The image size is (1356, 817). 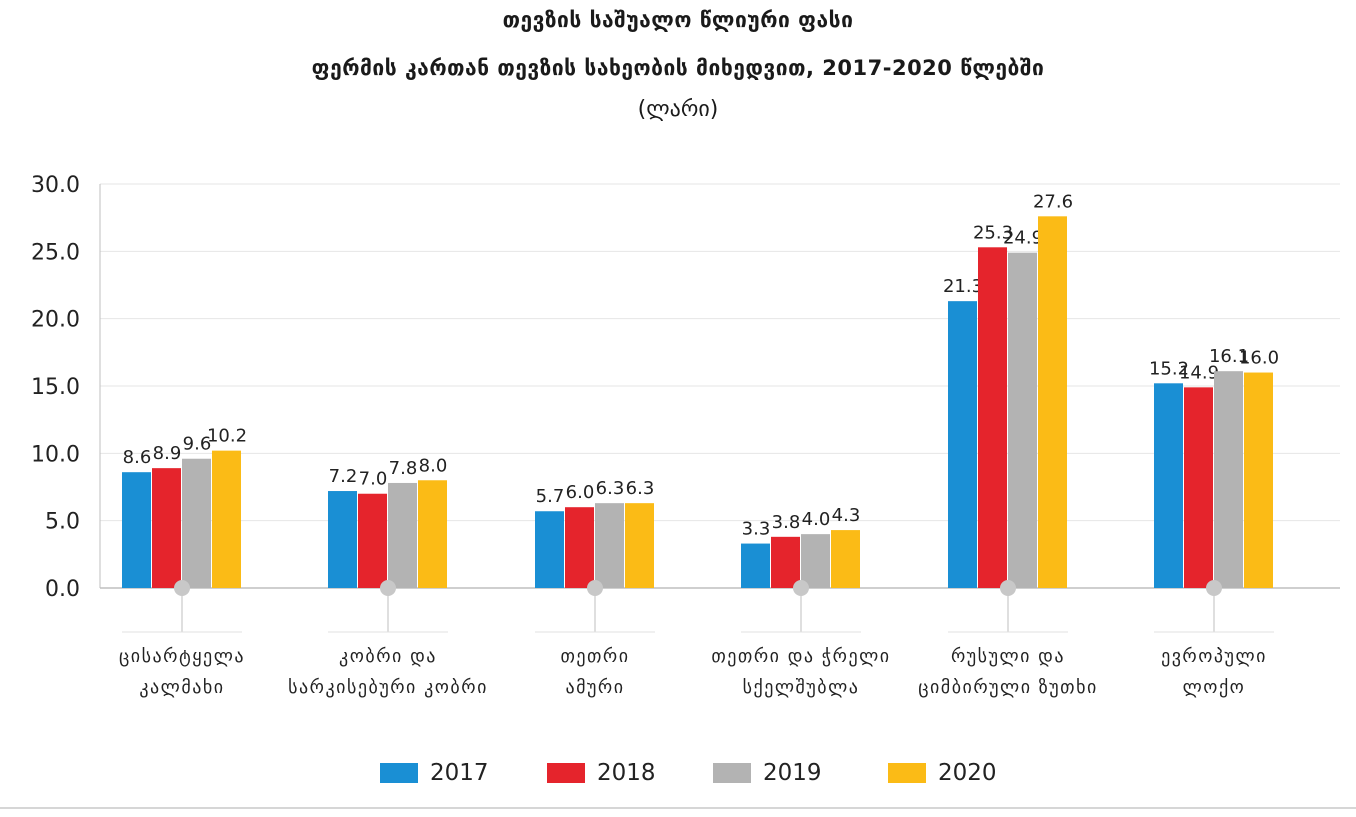 I want to click on data-label: 21.3, so click(x=963, y=286).